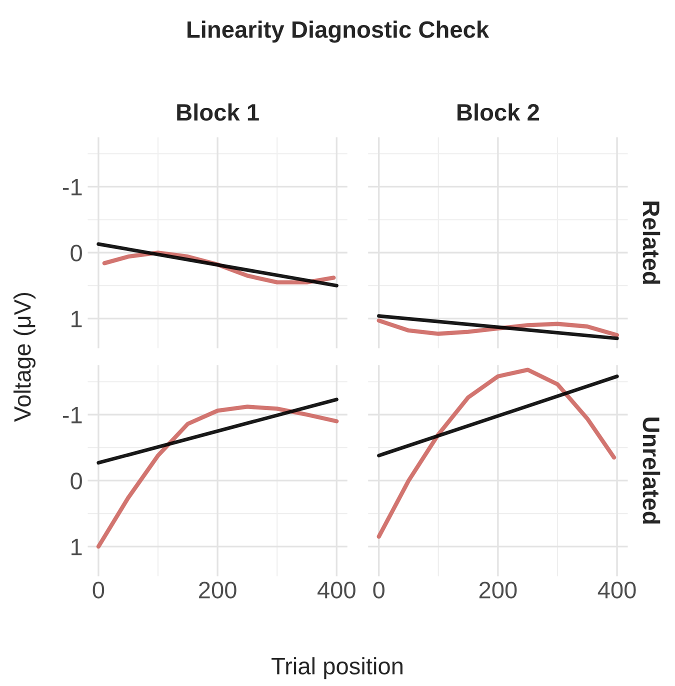 This screenshot has width=675, height=686. What do you see at coordinates (651, 243) in the screenshot?
I see `y2-axis-title: Related` at bounding box center [651, 243].